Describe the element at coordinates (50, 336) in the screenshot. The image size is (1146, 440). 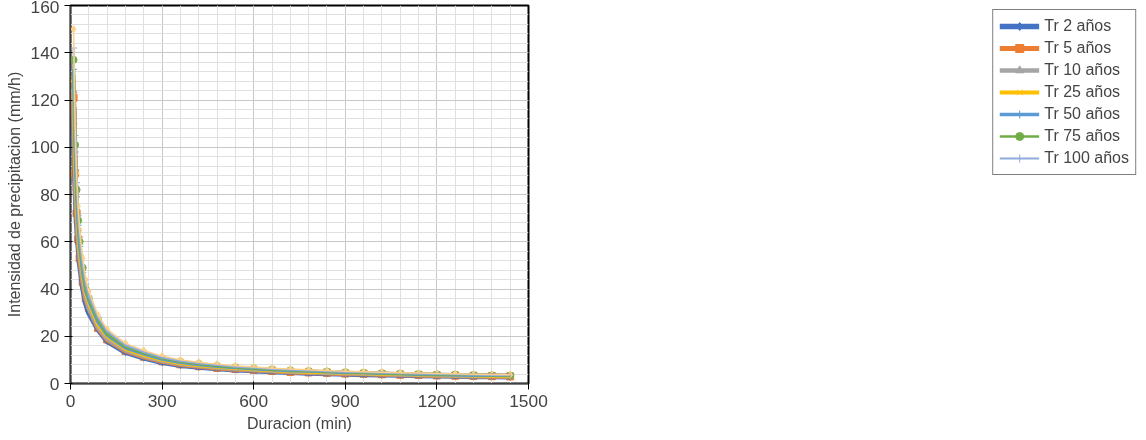
I see `y-tick-label: 20` at that location.